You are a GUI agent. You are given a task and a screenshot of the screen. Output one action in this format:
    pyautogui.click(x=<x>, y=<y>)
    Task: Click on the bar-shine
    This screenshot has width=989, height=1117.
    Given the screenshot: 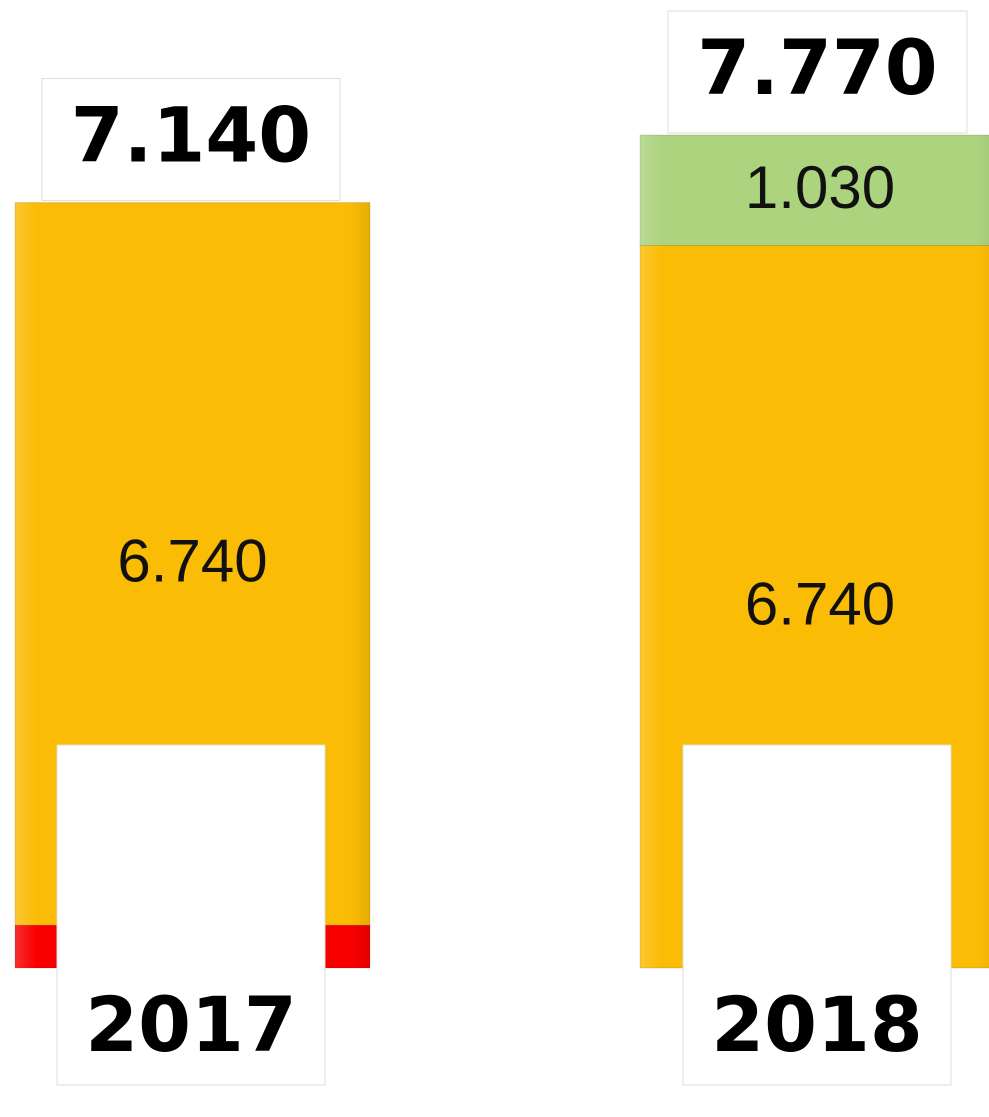 What is the action you would take?
    pyautogui.click(x=814, y=190)
    